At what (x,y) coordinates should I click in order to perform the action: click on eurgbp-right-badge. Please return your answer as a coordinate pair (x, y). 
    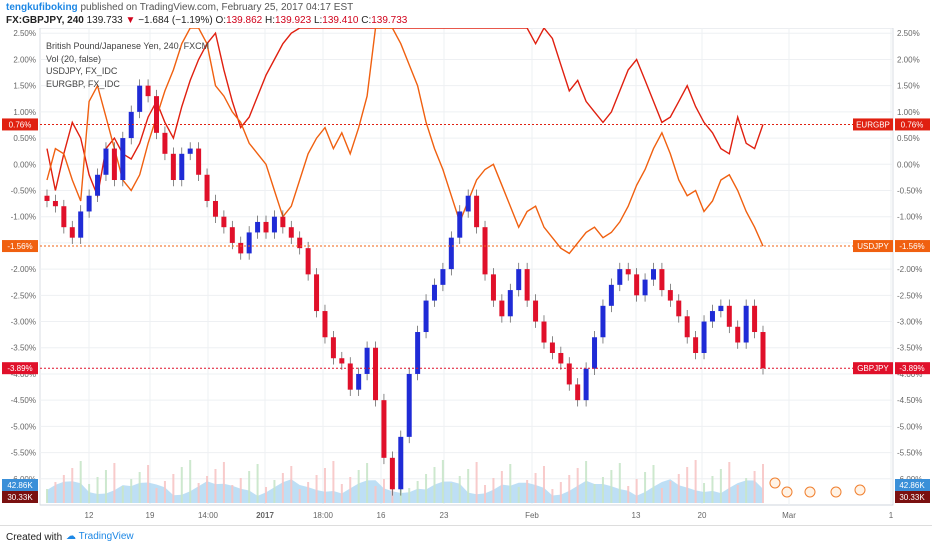
    Looking at the image, I should click on (912, 124).